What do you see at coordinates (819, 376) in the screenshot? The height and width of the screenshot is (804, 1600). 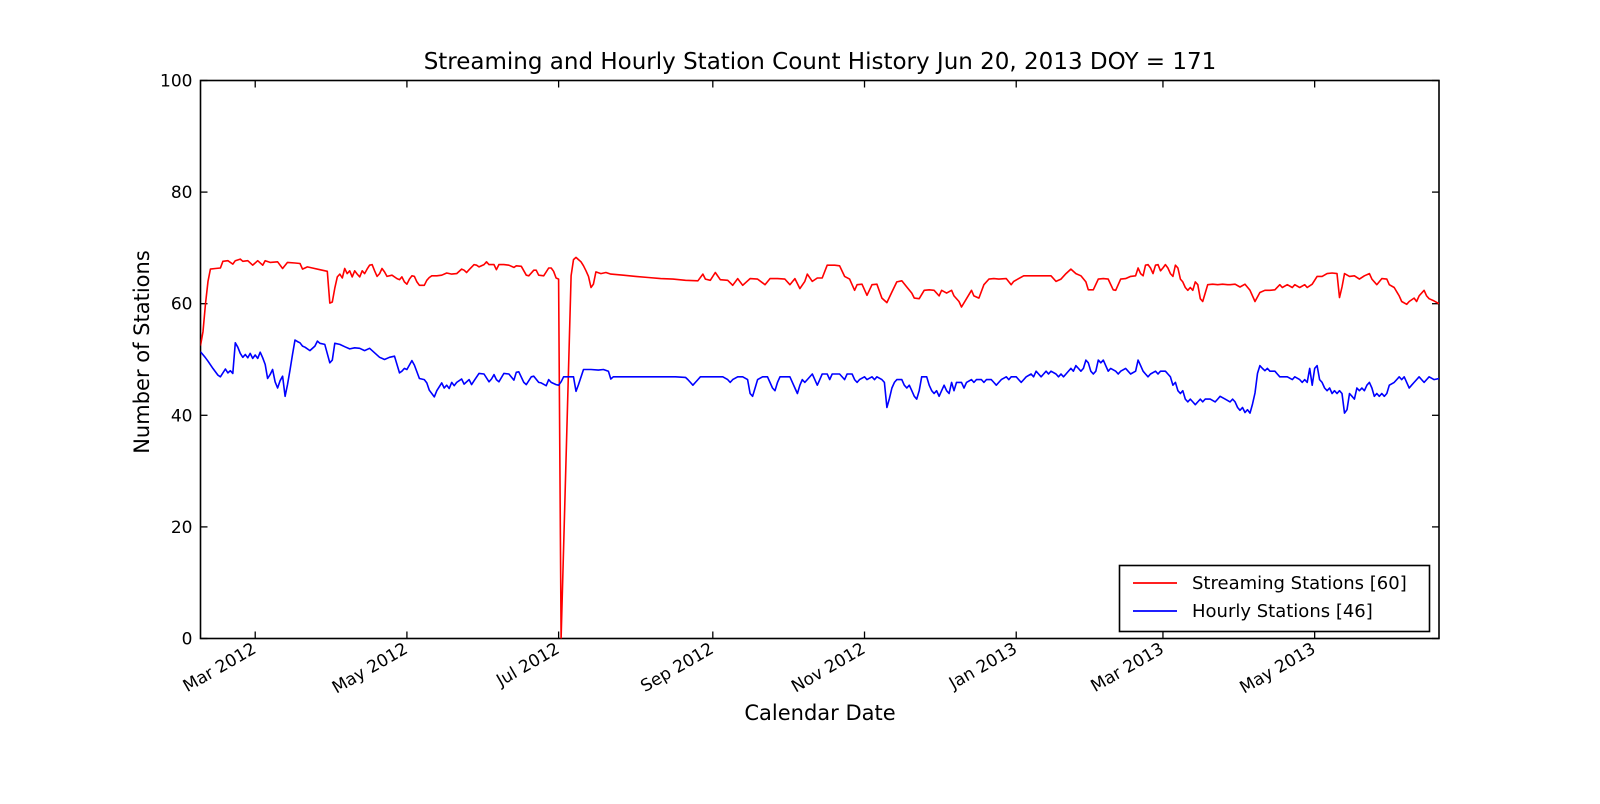 I see `series-line-hourly-stations` at bounding box center [819, 376].